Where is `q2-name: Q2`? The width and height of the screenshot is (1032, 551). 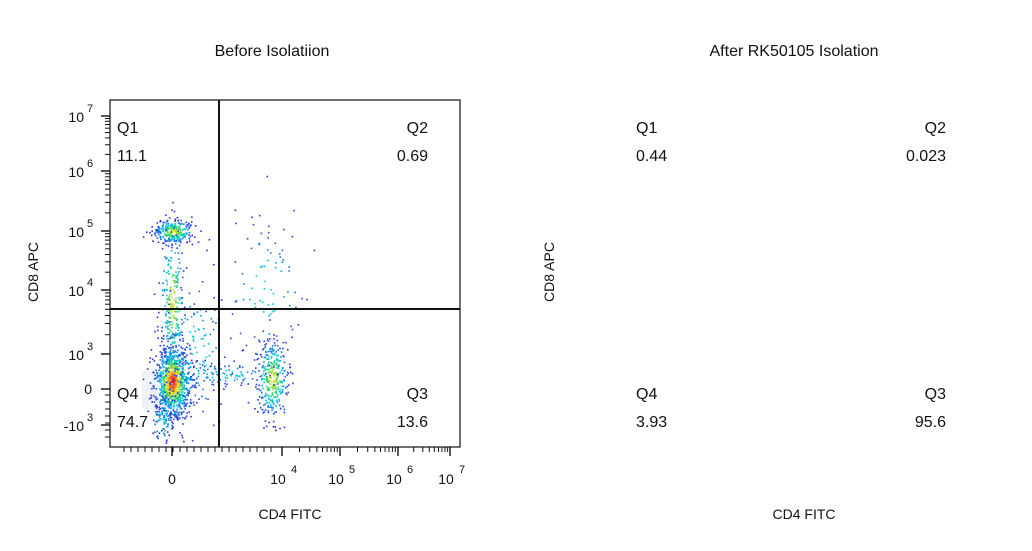 q2-name: Q2 is located at coordinates (417, 128).